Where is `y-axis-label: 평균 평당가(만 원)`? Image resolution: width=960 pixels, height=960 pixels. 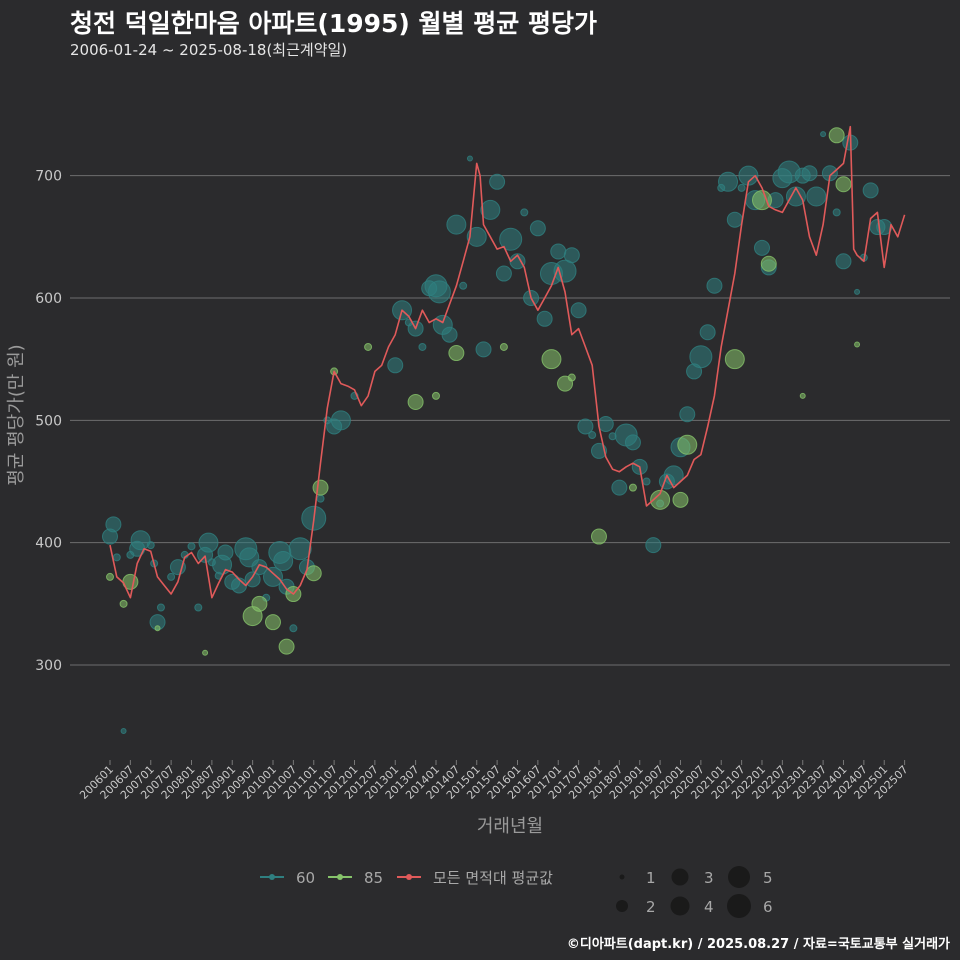
y-axis-label: 평균 평당가(만 원) is located at coordinates (16, 414).